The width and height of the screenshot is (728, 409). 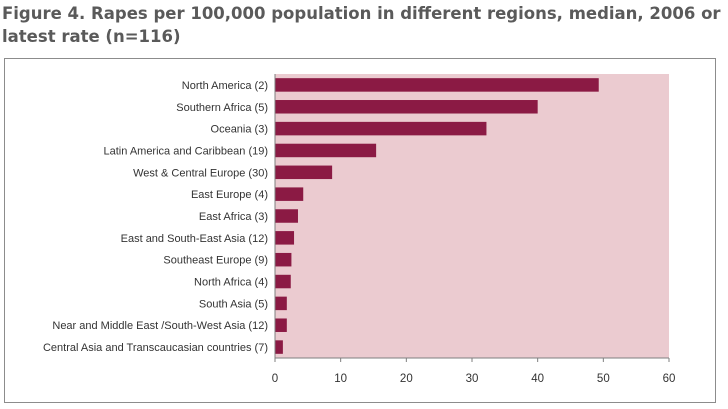 What do you see at coordinates (186, 151) in the screenshot?
I see `category-label: Latin America and Caribbean (19)` at bounding box center [186, 151].